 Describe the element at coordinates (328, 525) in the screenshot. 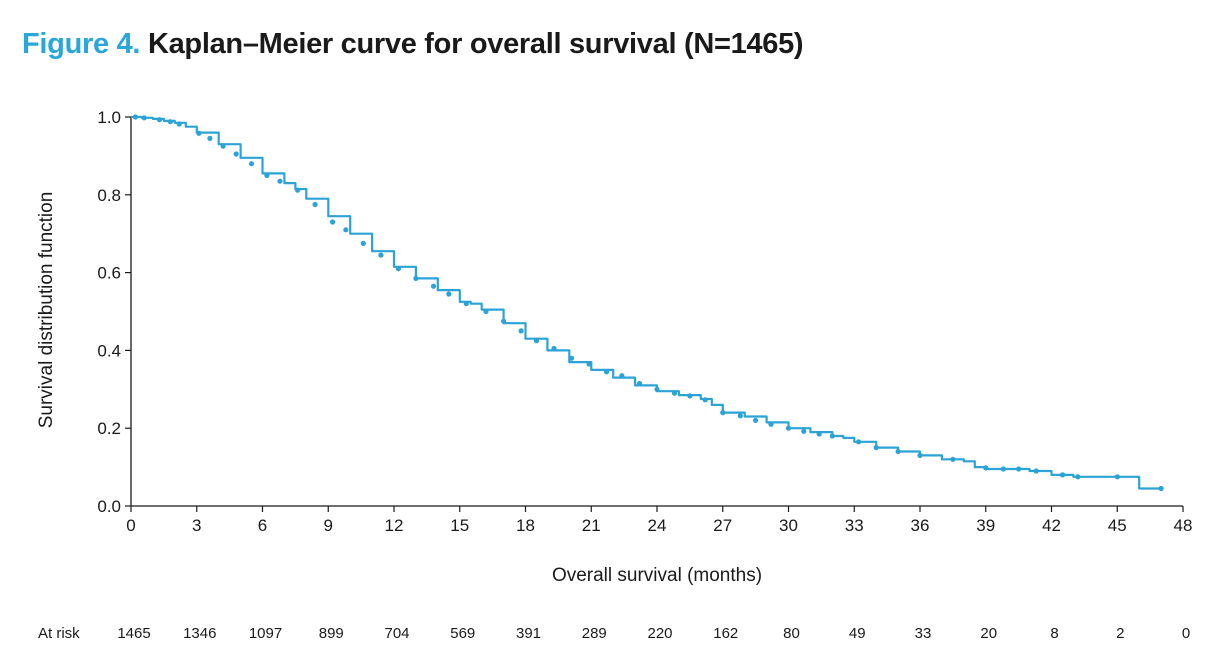

I see `x-tick-label: 9` at that location.